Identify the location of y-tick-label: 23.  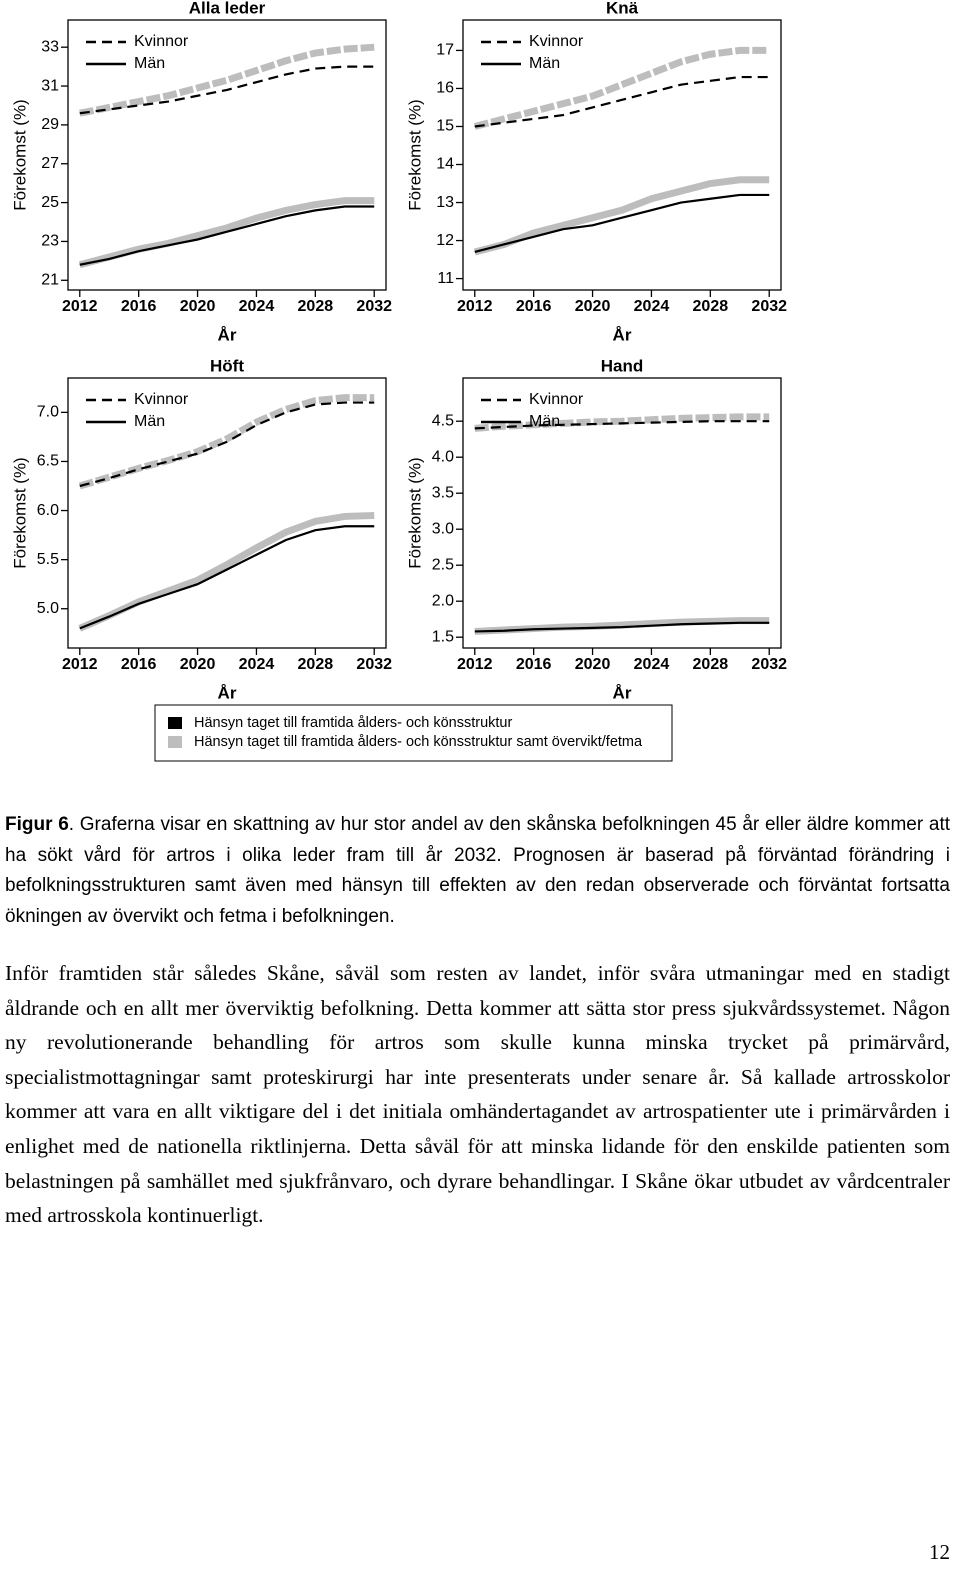
(50, 241).